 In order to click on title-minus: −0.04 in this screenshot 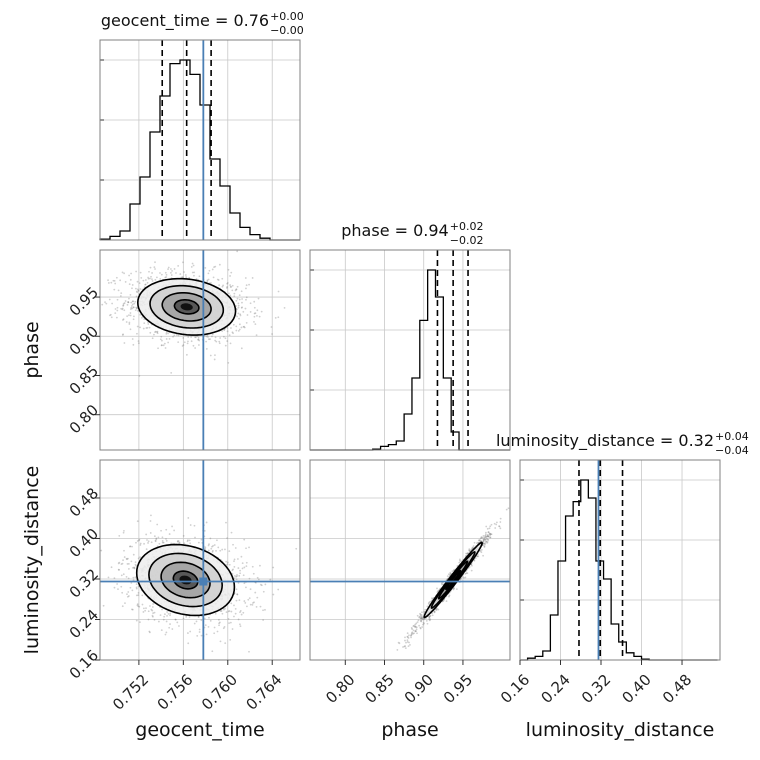, I will do `click(732, 450)`.